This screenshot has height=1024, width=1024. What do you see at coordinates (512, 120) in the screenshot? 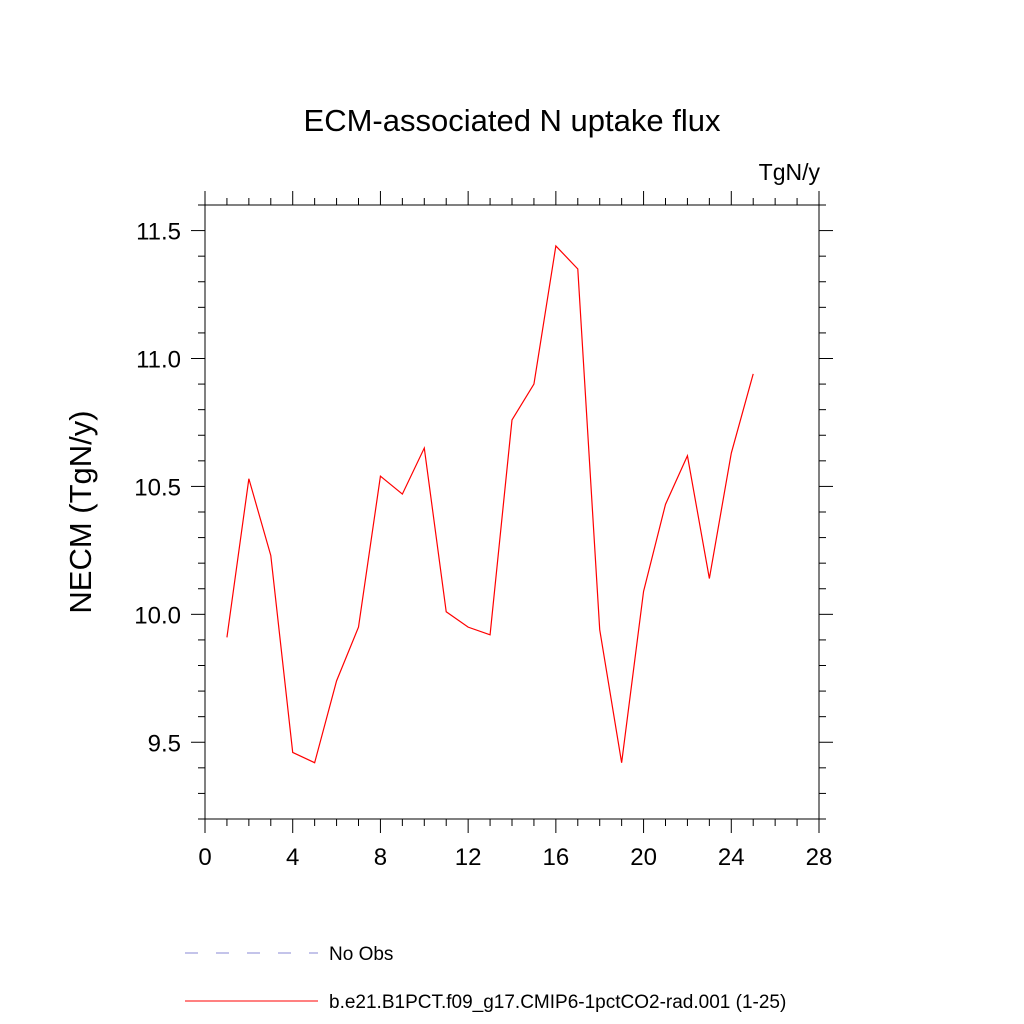
I see `chart-title: ECM-associated N uptake flux` at bounding box center [512, 120].